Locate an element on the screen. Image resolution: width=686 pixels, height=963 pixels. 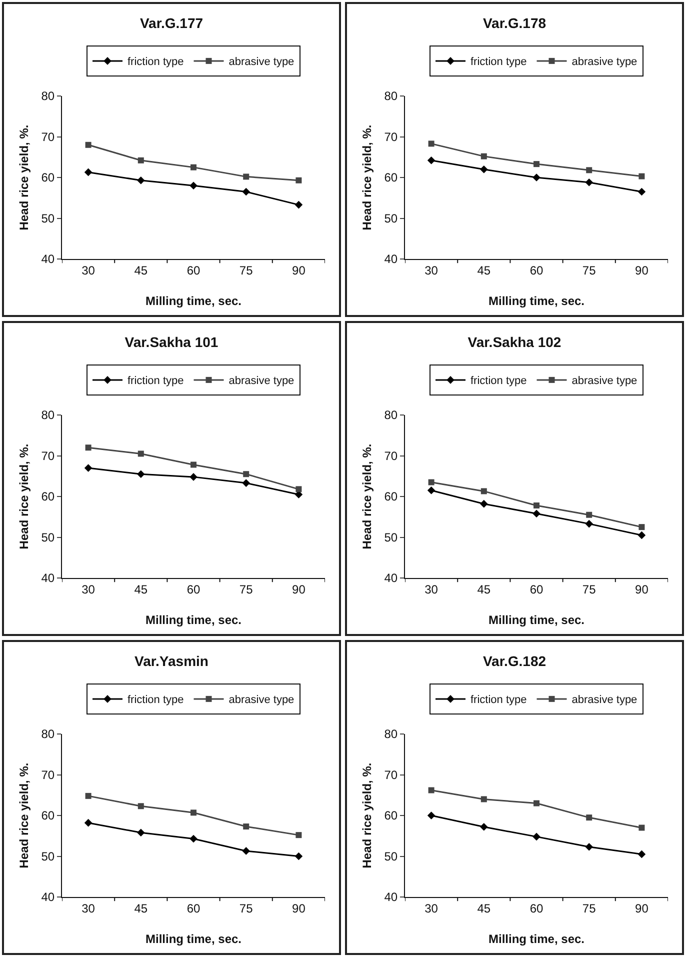
chart-title: Var.Sakha 101 is located at coordinates (171, 342).